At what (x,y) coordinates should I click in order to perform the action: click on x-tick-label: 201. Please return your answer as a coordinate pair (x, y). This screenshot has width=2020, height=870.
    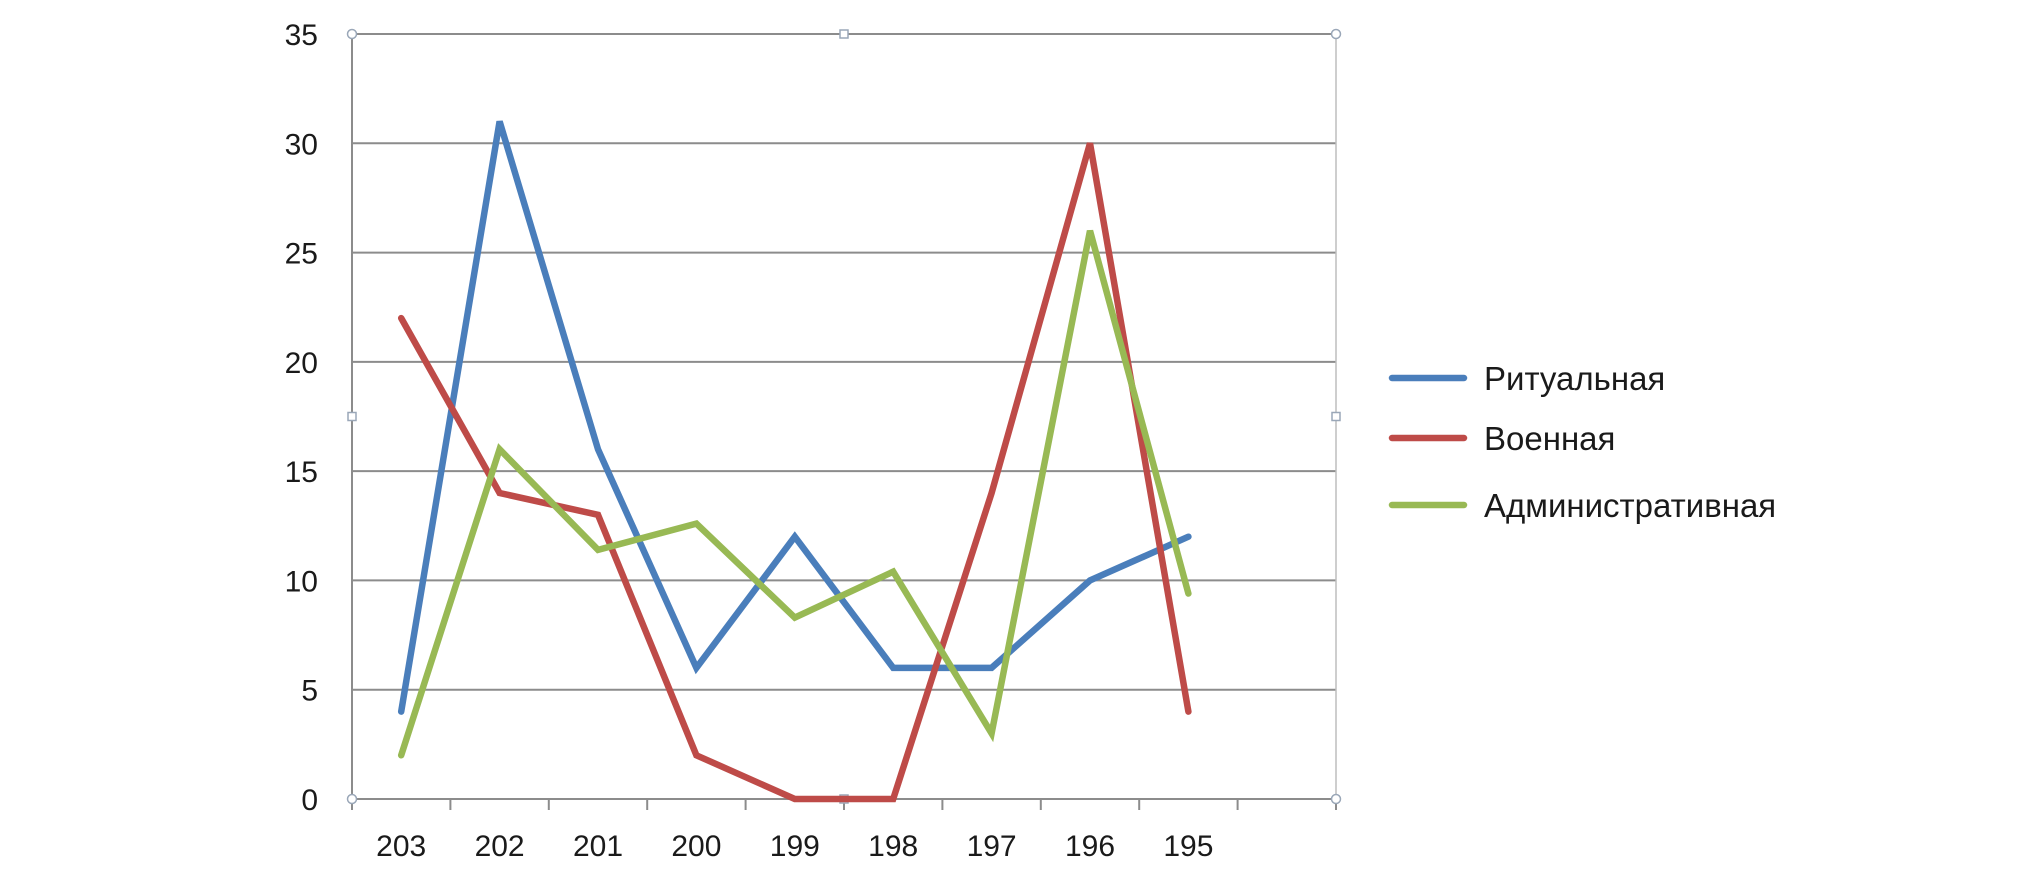
    Looking at the image, I should click on (598, 846).